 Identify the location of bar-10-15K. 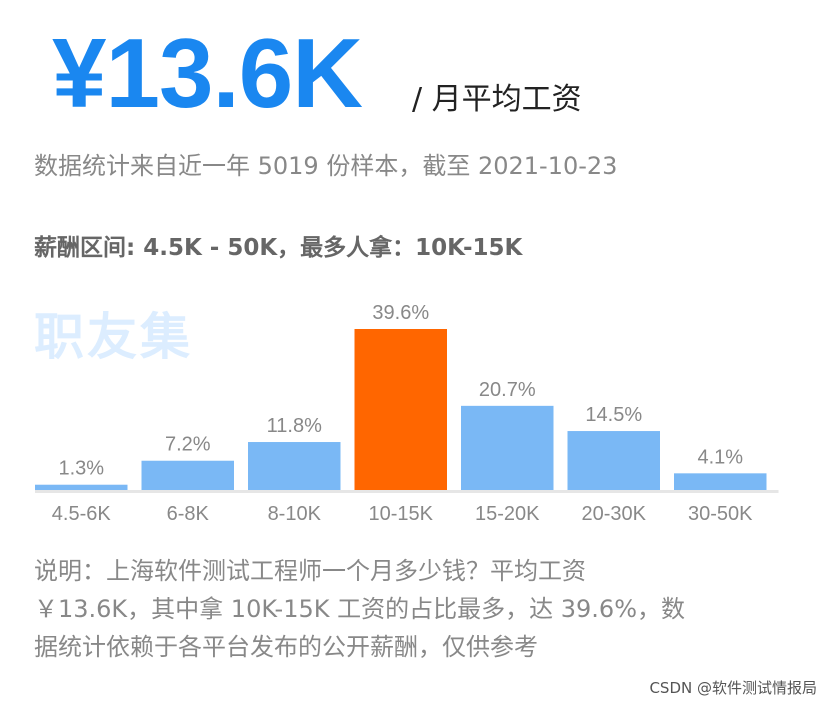
(400, 409).